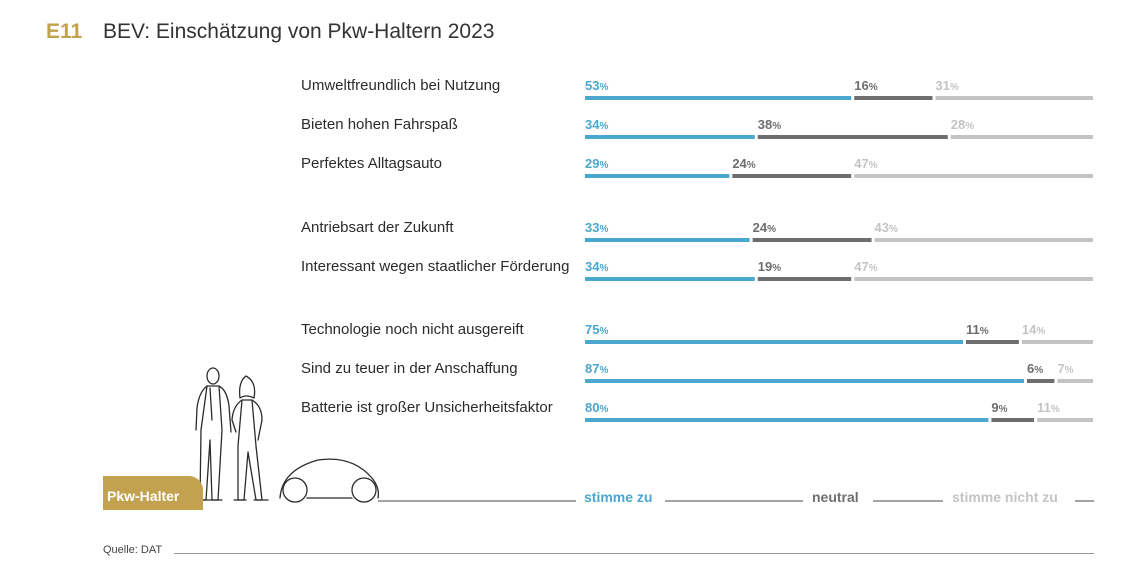  Describe the element at coordinates (409, 368) in the screenshot. I see `row-label: Sind zu teuer in der Anschaffung` at that location.